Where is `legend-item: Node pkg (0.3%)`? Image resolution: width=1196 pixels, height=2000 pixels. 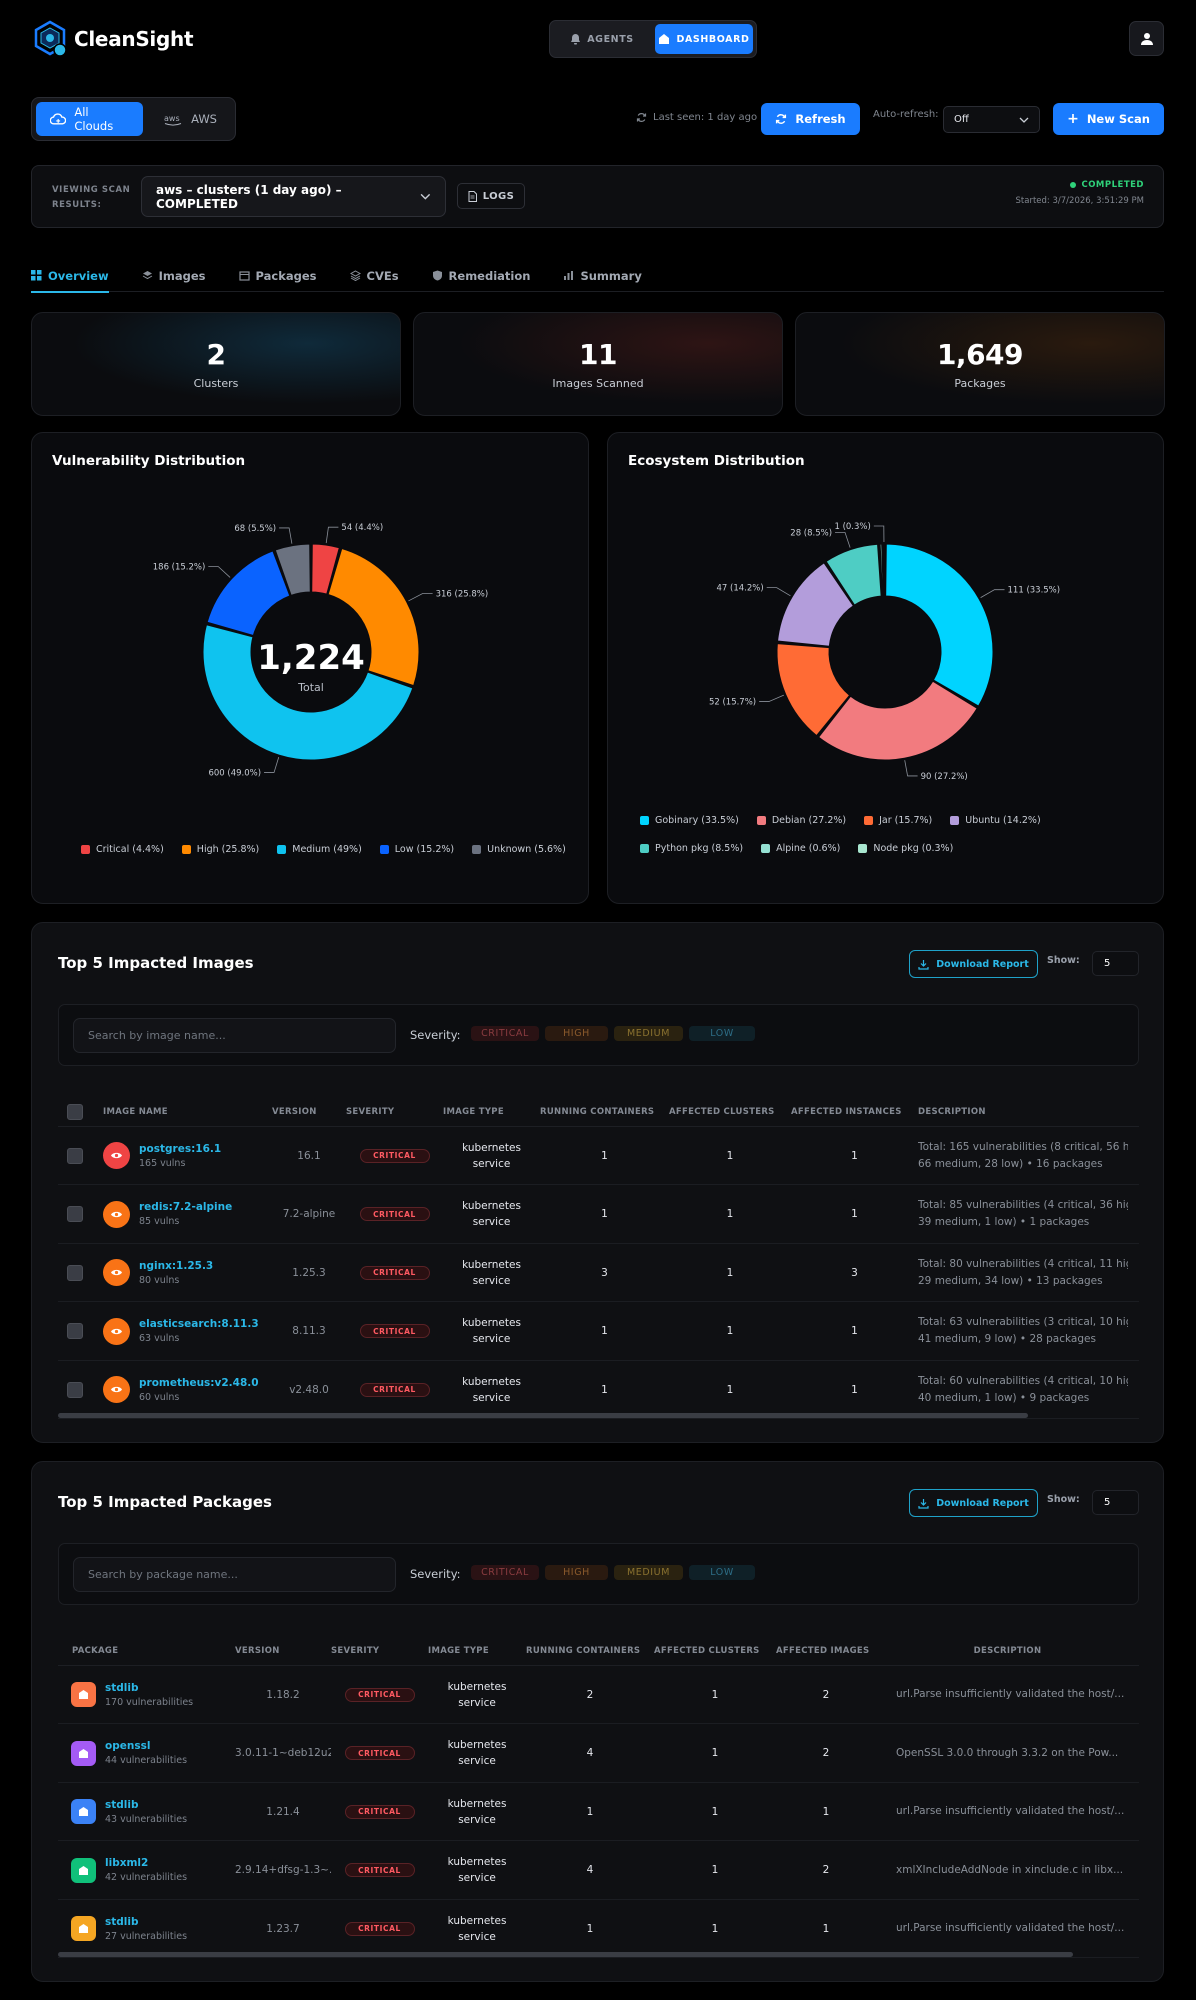
legend-item: Node pkg (0.3%) is located at coordinates (905, 848).